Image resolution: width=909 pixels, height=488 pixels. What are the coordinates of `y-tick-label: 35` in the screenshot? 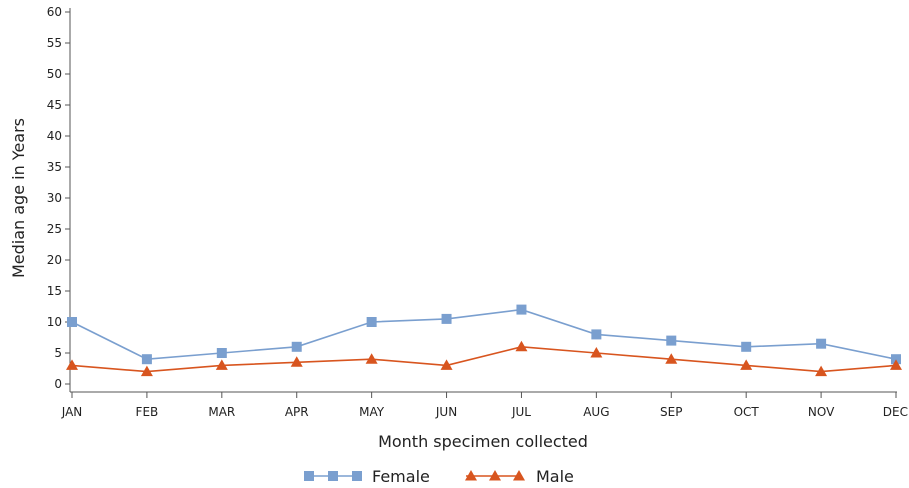 It's located at (54, 167).